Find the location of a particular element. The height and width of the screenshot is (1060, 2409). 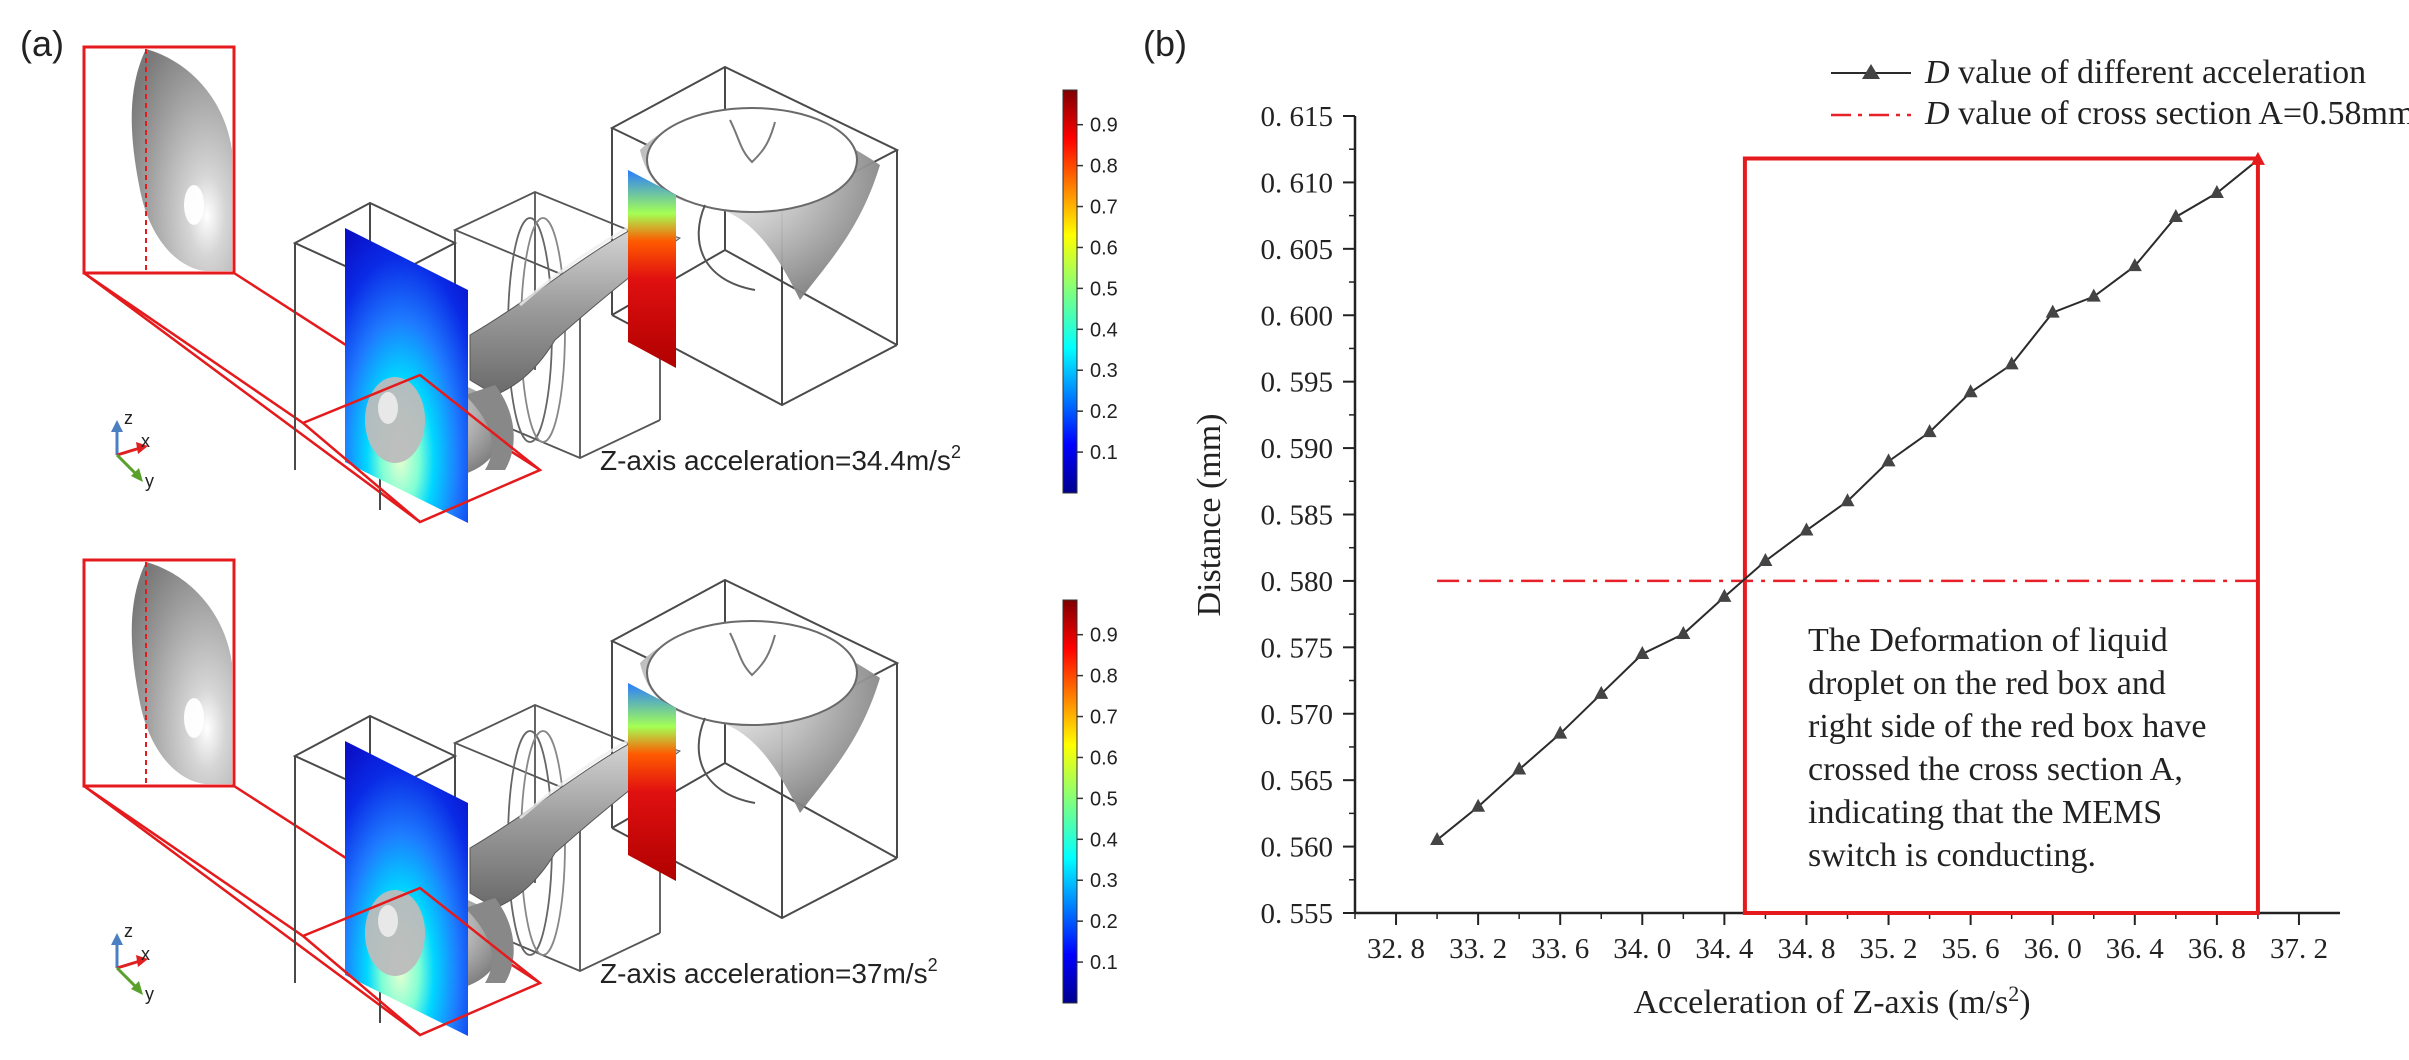

axis-y-label-bottom: y is located at coordinates (149, 994).